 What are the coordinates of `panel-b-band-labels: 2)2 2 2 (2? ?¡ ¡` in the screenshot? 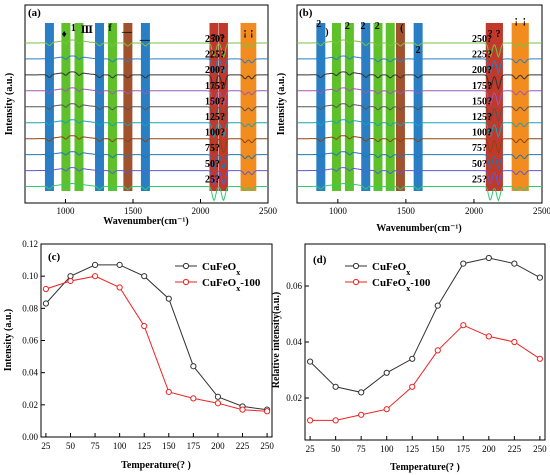 It's located at (421, 35).